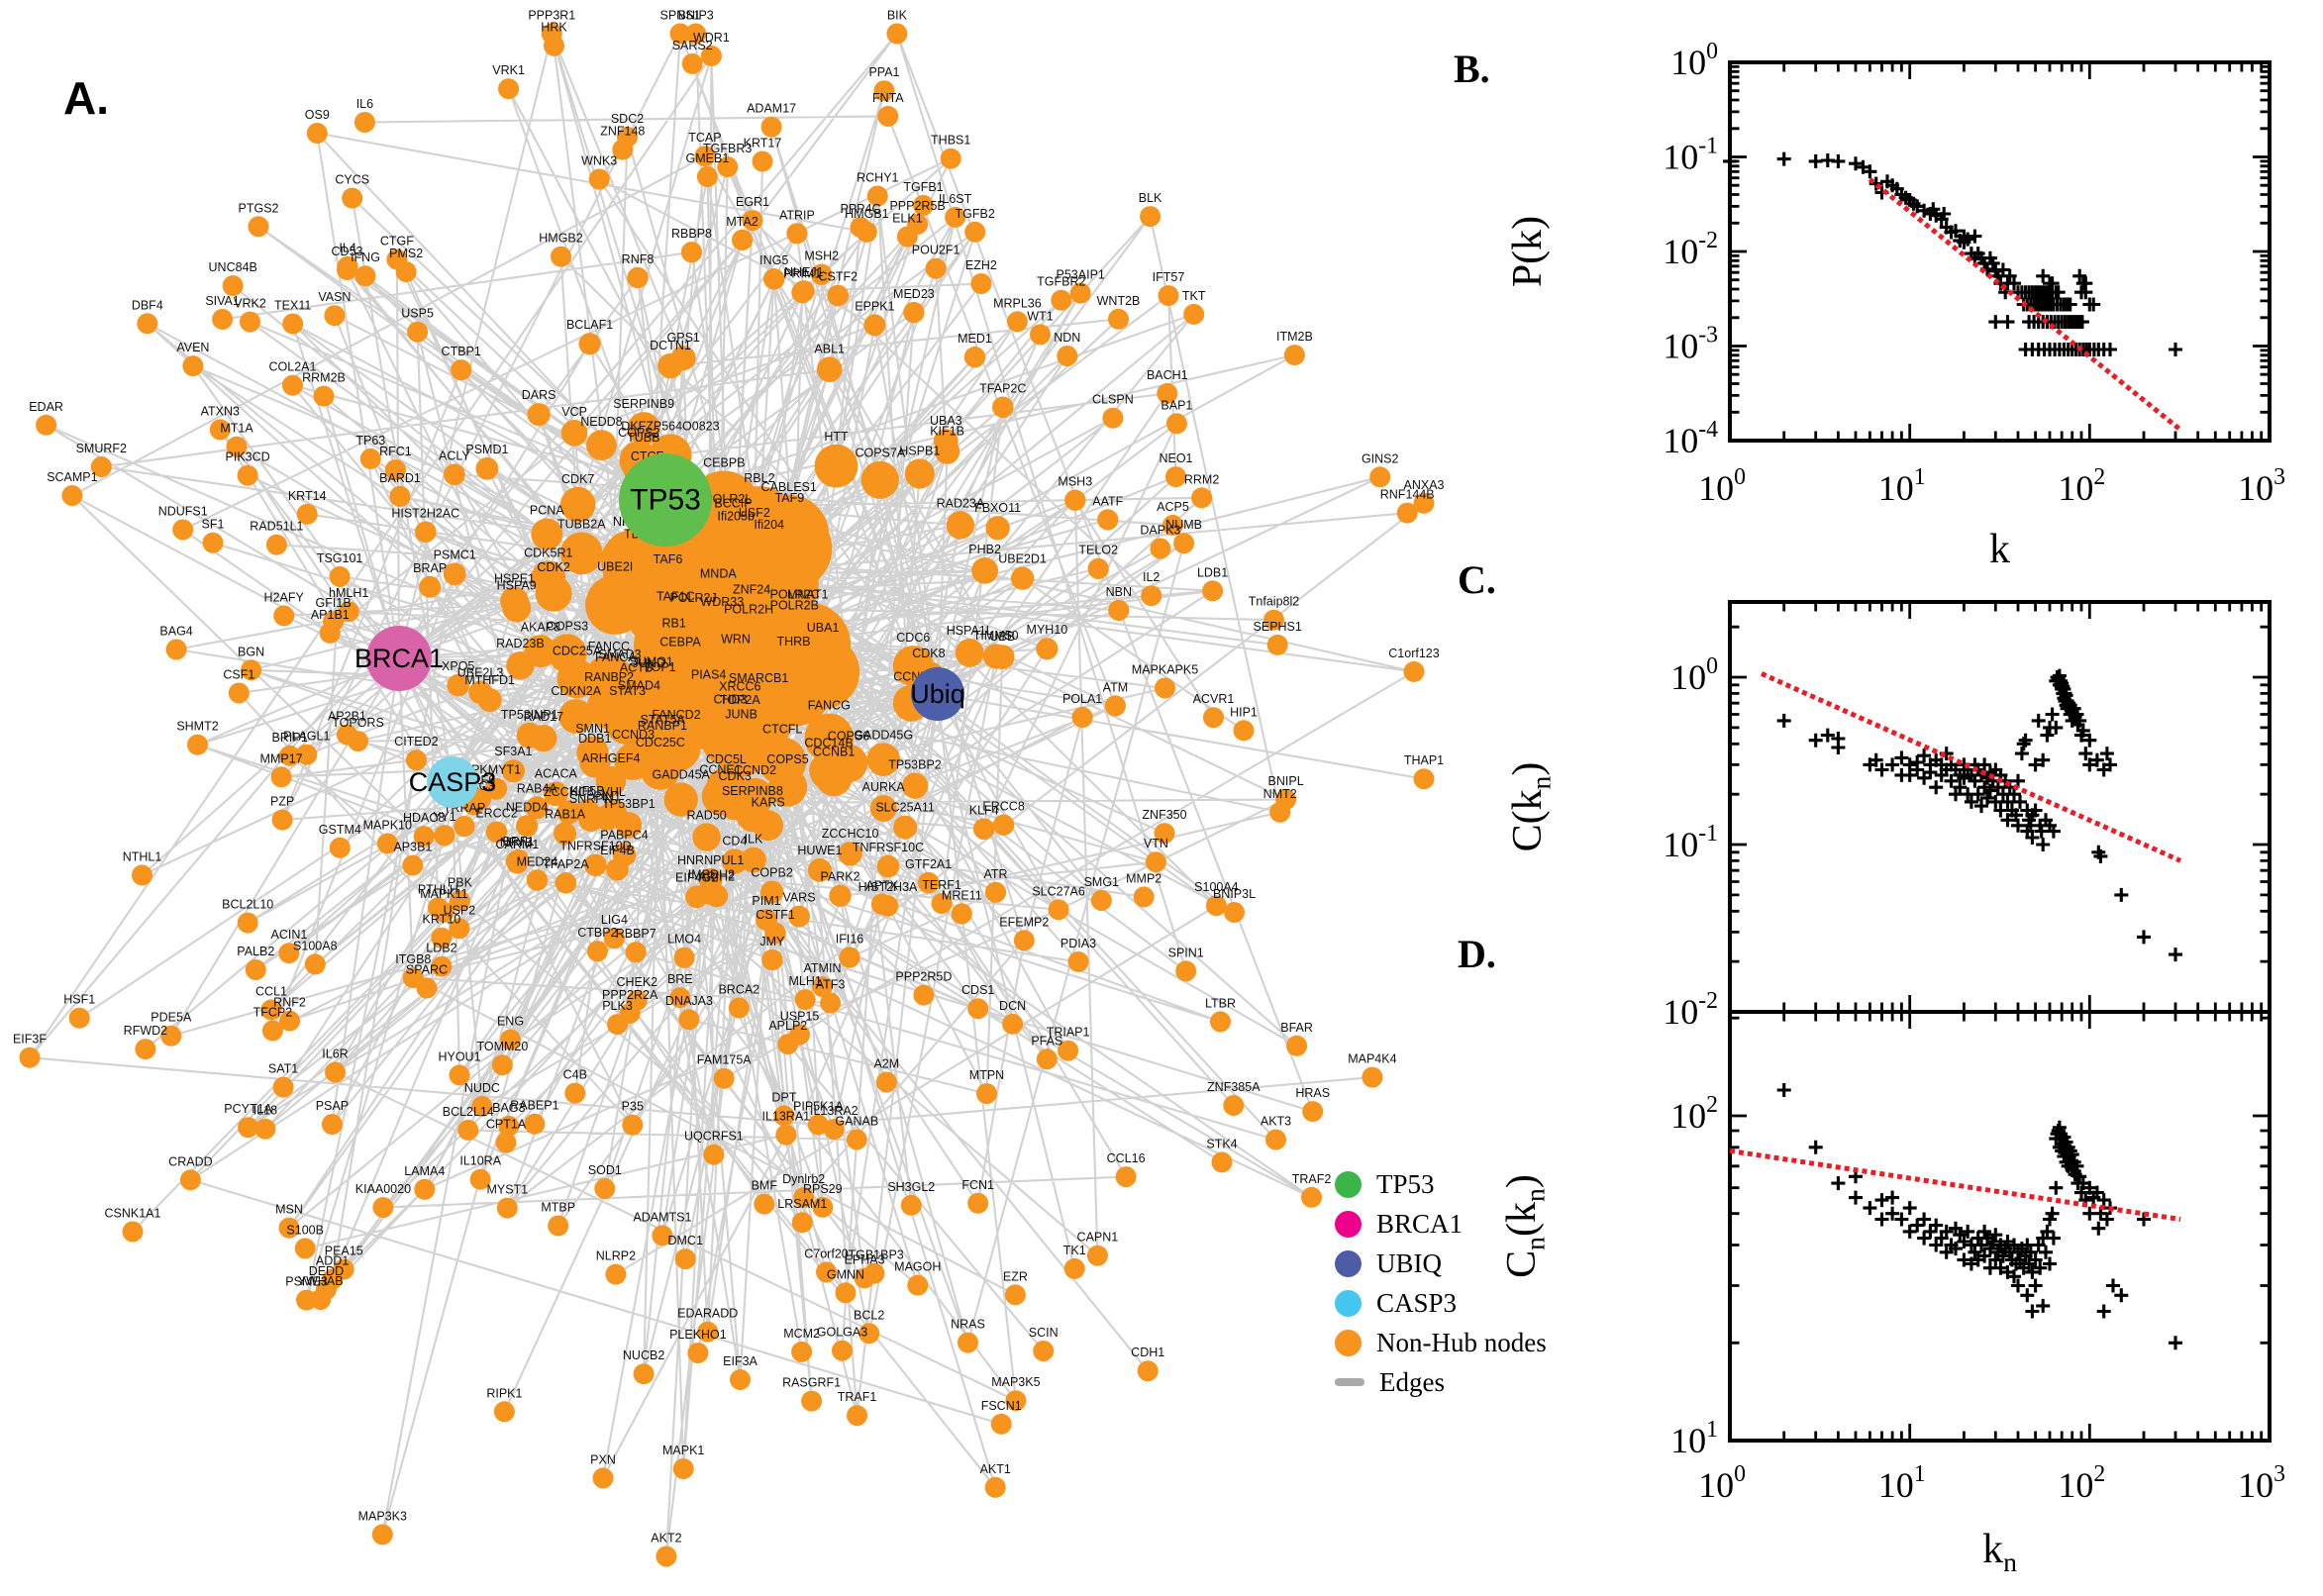 This screenshot has width=2323, height=1596. What do you see at coordinates (1280, 794) in the screenshot?
I see `network-node-label: NMT2` at bounding box center [1280, 794].